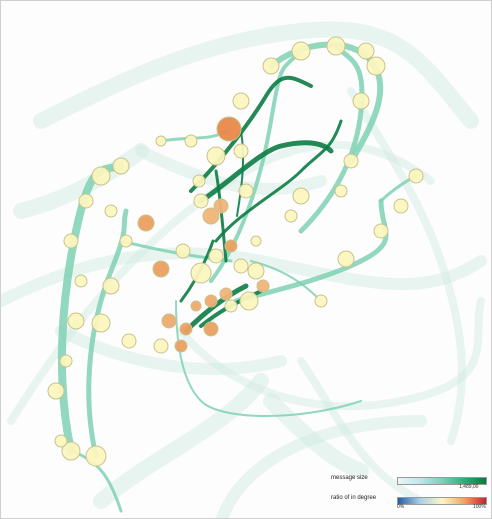  I want to click on message-size-color-bar, so click(442, 481).